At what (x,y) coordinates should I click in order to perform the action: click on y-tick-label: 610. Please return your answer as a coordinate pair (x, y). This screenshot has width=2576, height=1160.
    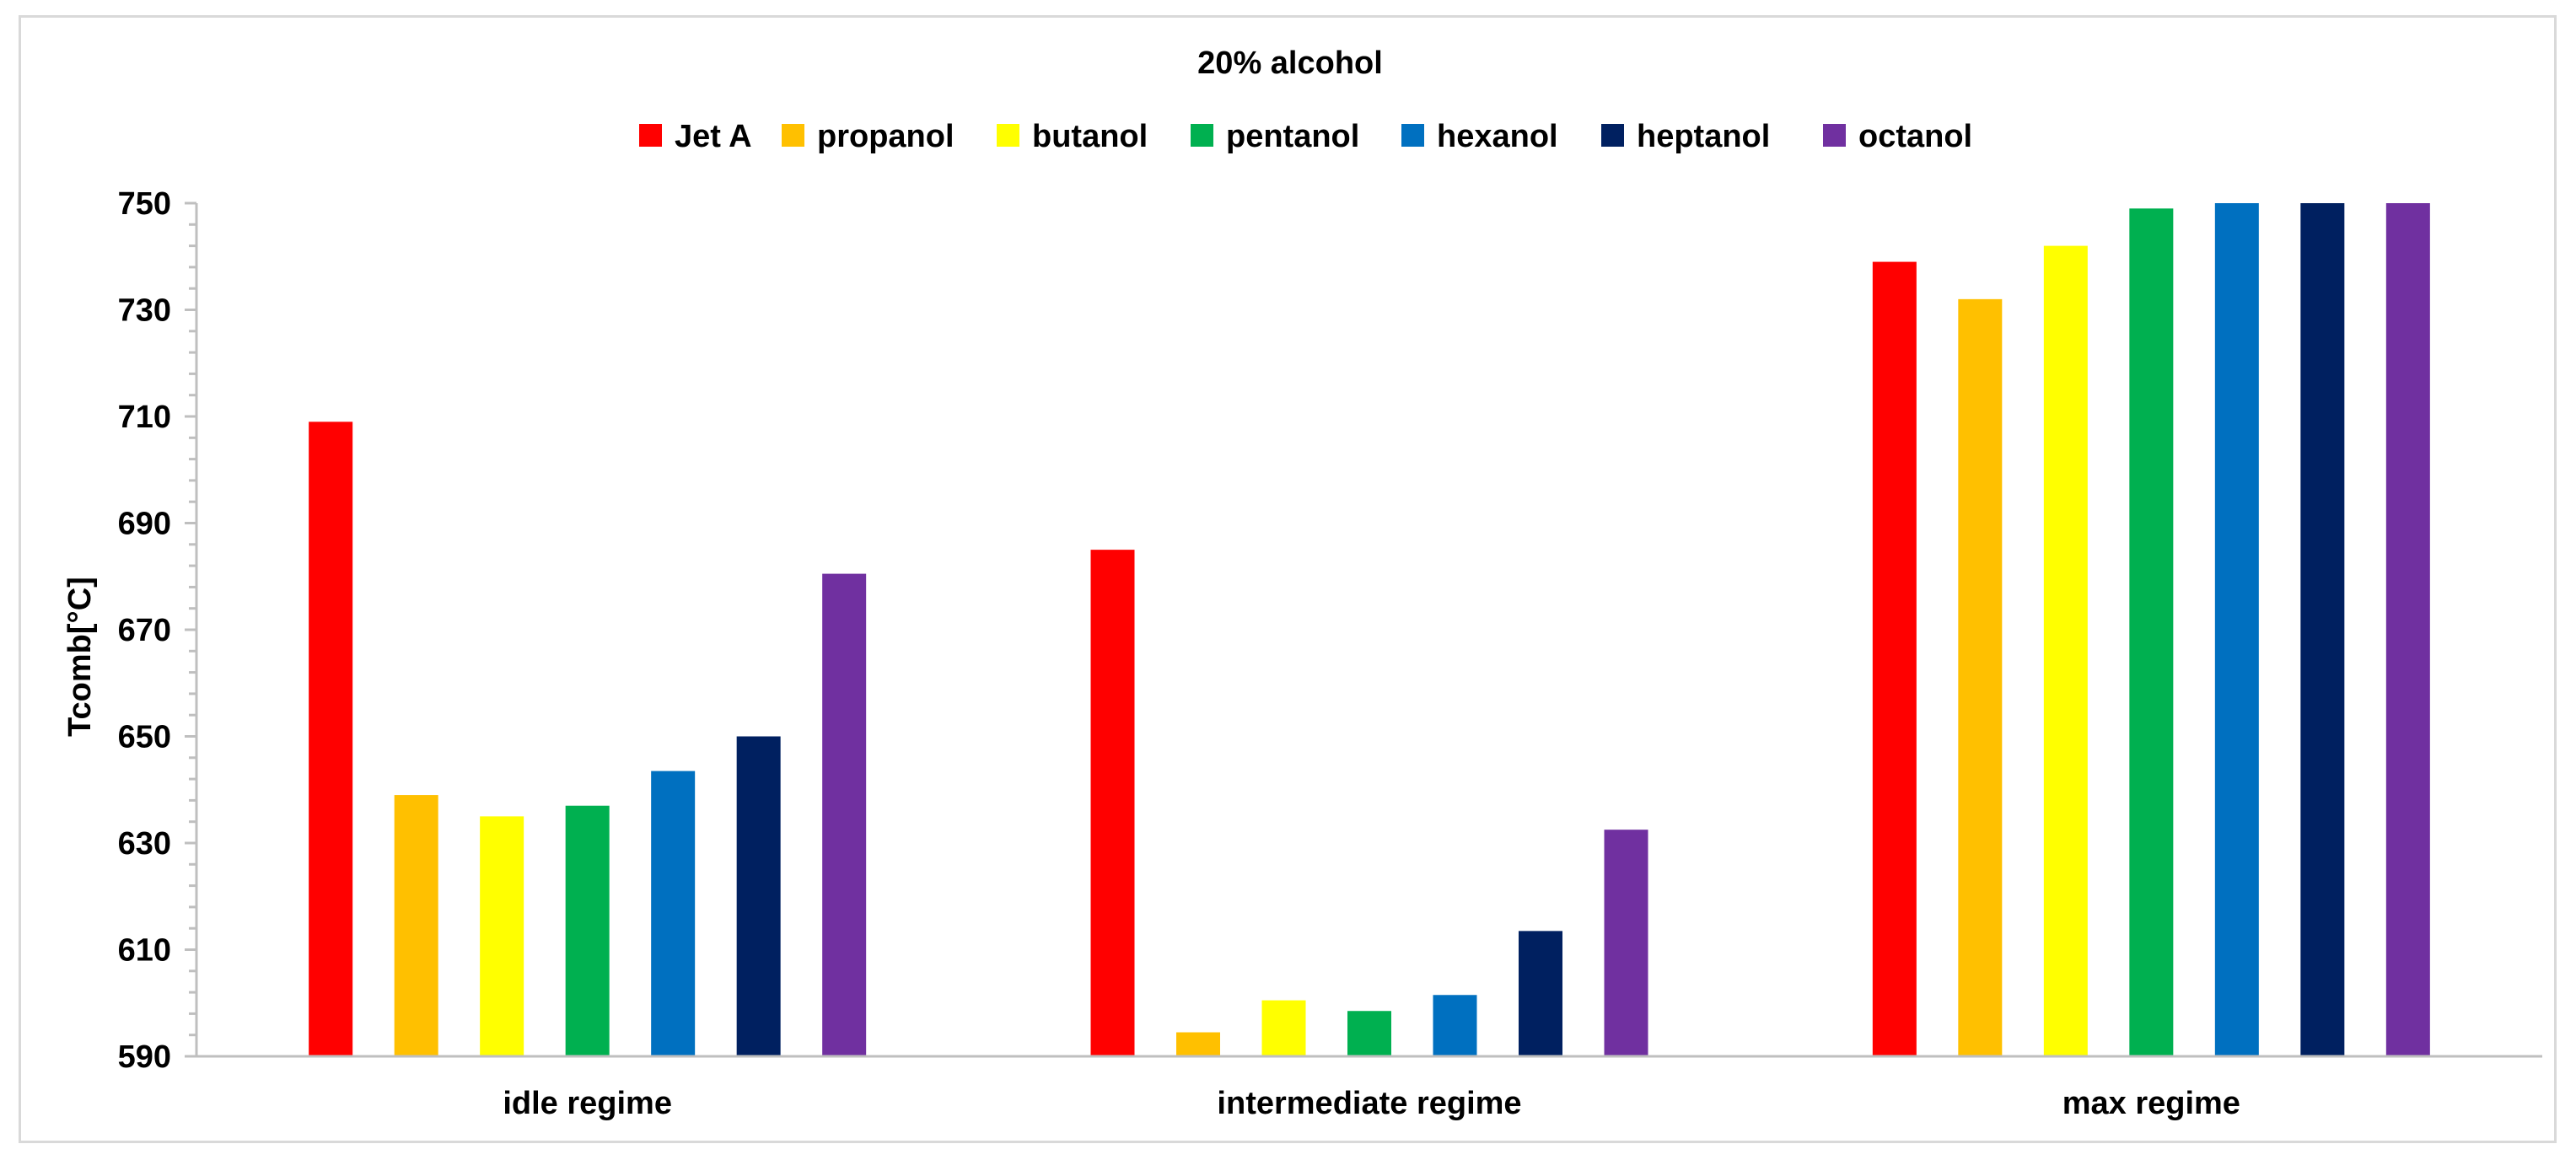
    Looking at the image, I should click on (144, 951).